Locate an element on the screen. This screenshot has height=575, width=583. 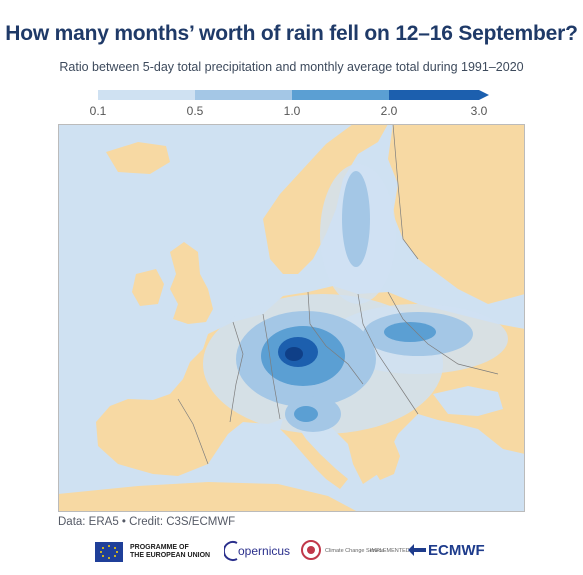
data-credit: Data: ERA5 • Credit: C3S/ECMWF is located at coordinates (147, 522).